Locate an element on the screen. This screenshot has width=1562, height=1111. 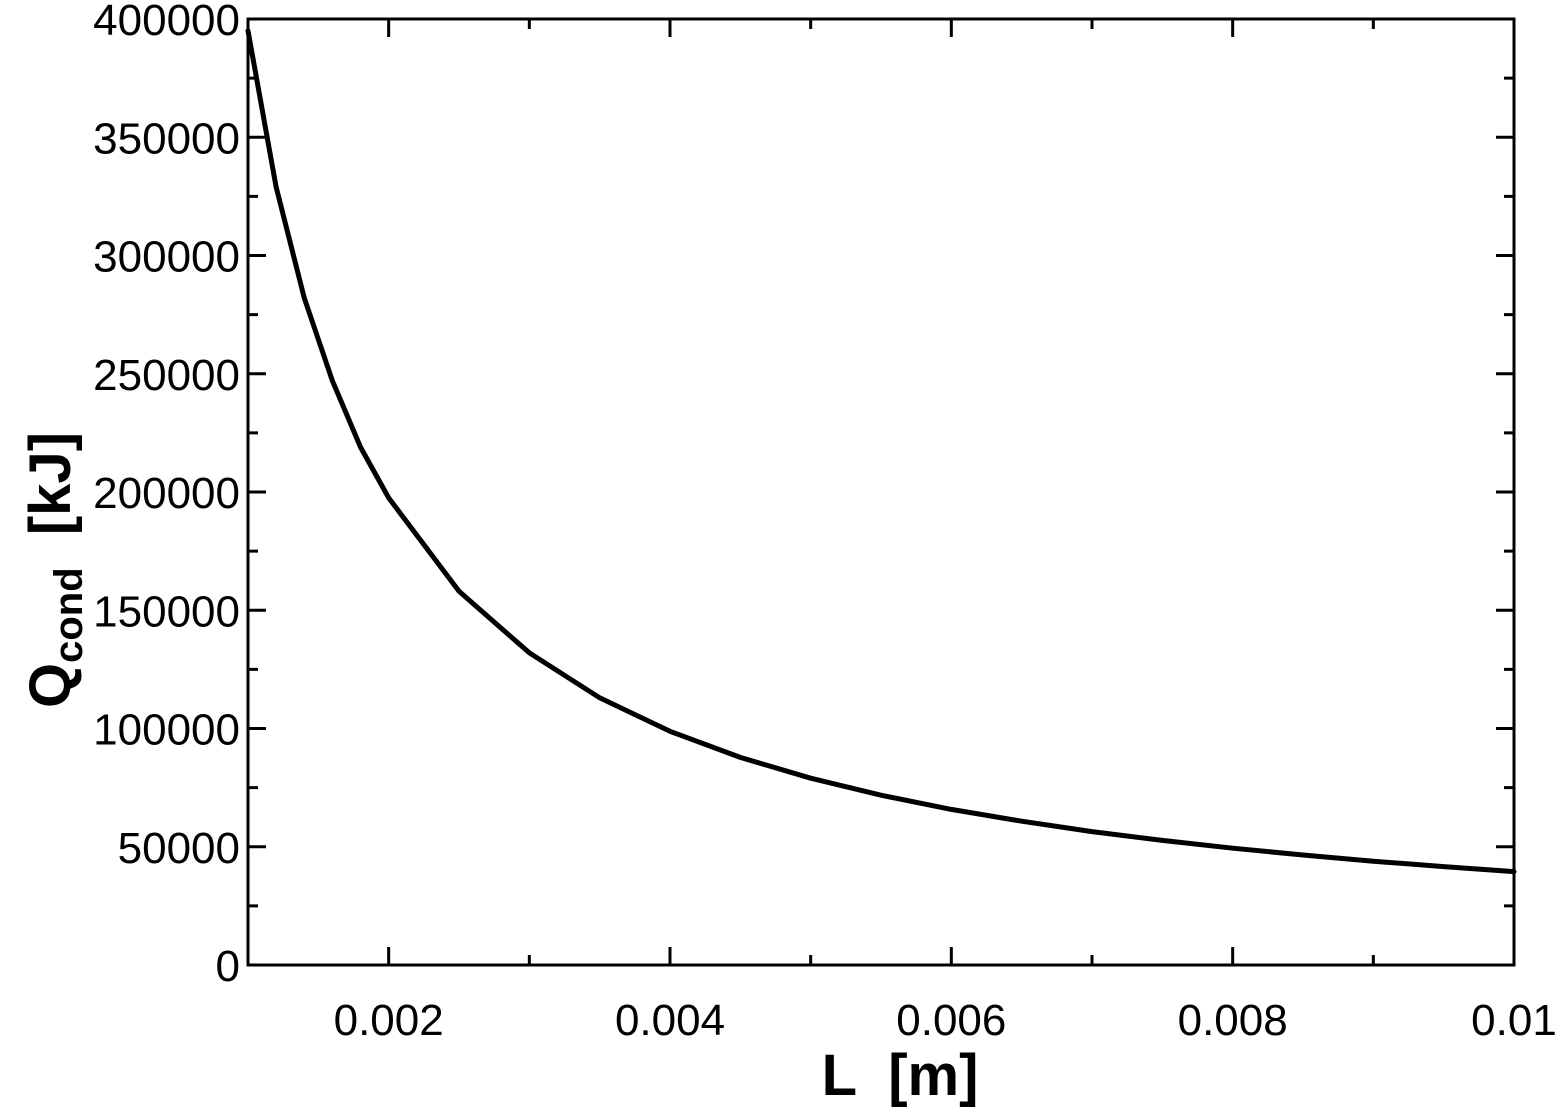
y-tick-label: 0 is located at coordinates (228, 966).